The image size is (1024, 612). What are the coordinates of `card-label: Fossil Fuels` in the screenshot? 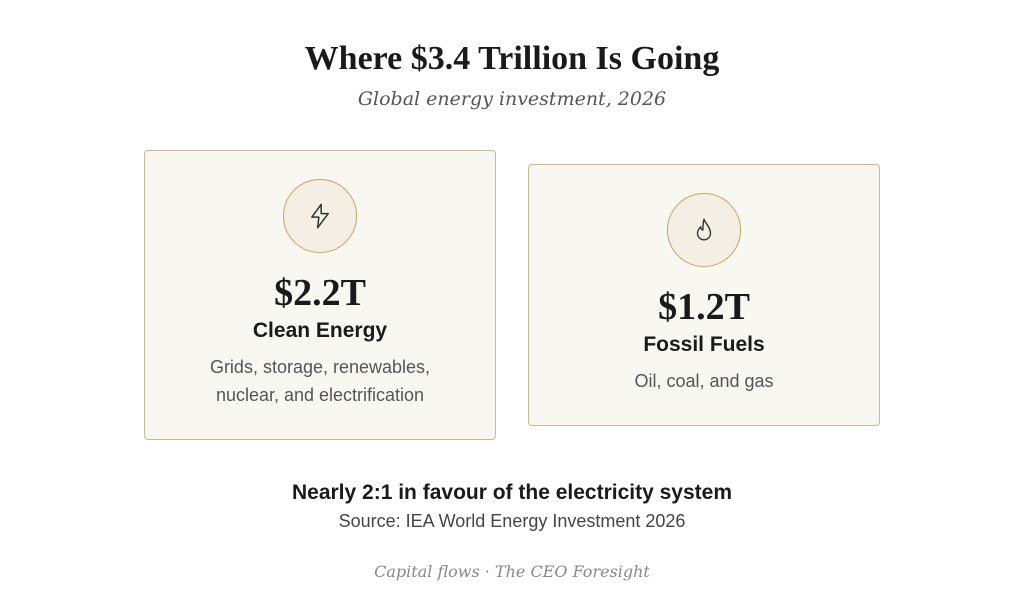 It's located at (704, 344).